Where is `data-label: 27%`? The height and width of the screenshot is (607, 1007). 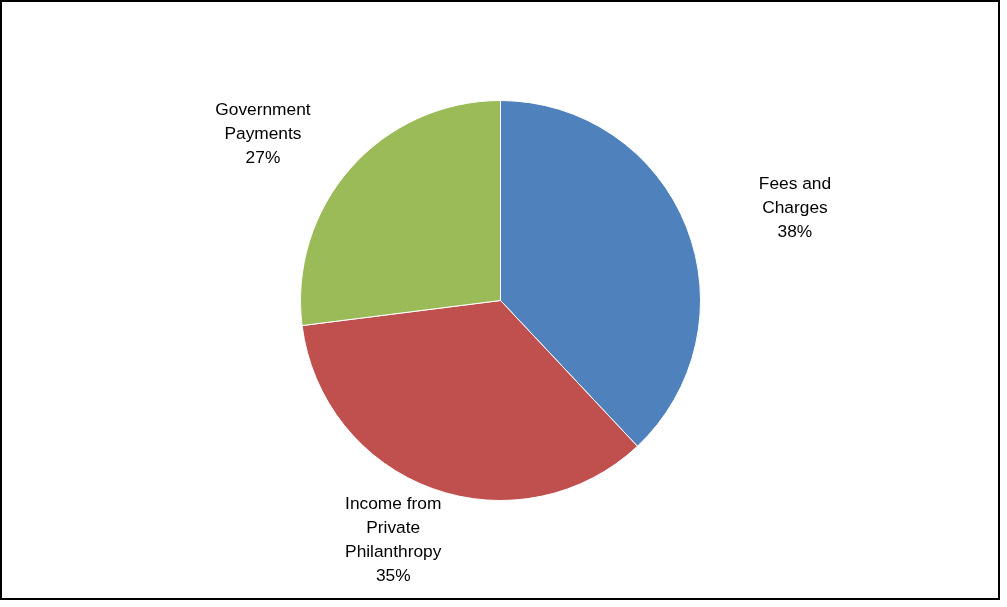 data-label: 27% is located at coordinates (263, 156).